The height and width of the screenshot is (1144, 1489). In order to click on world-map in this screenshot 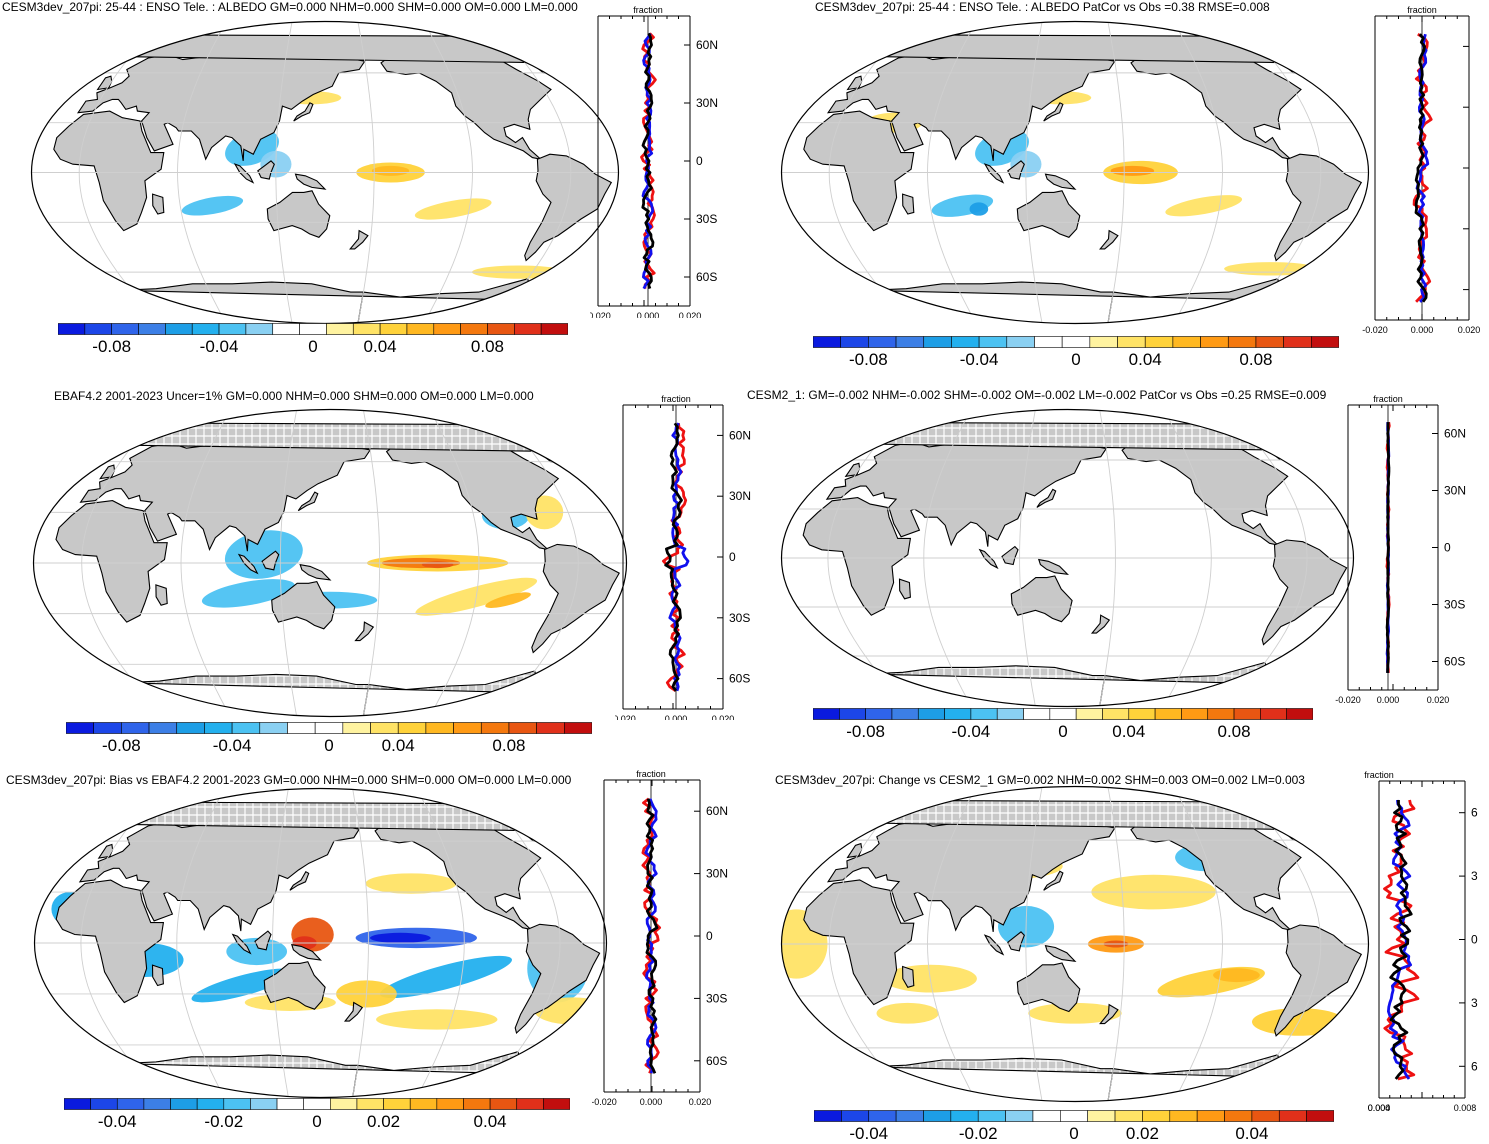, I will do `click(330, 563)`.